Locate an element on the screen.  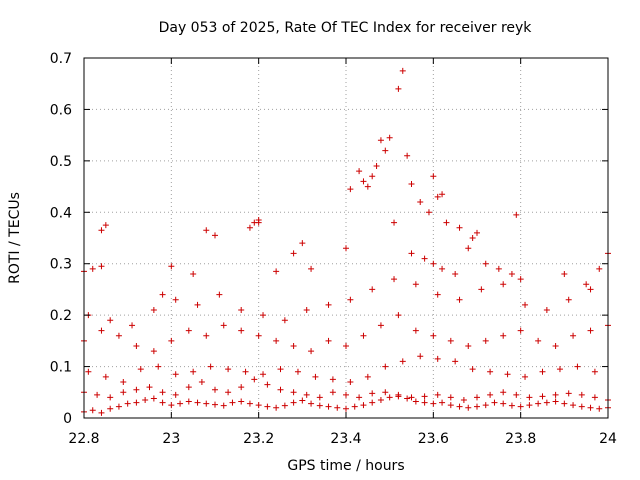
series-band-0.1 is located at coordinates (341, 369).